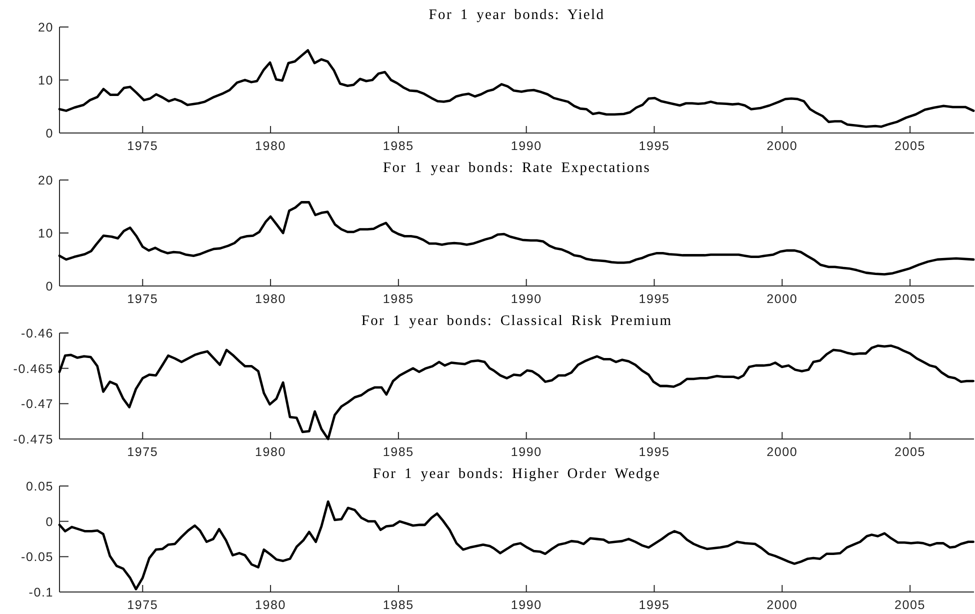 Image resolution: width=975 pixels, height=614 pixels. I want to click on chart-title: For 1 year bonds: Classical Risk Premium, so click(516, 321).